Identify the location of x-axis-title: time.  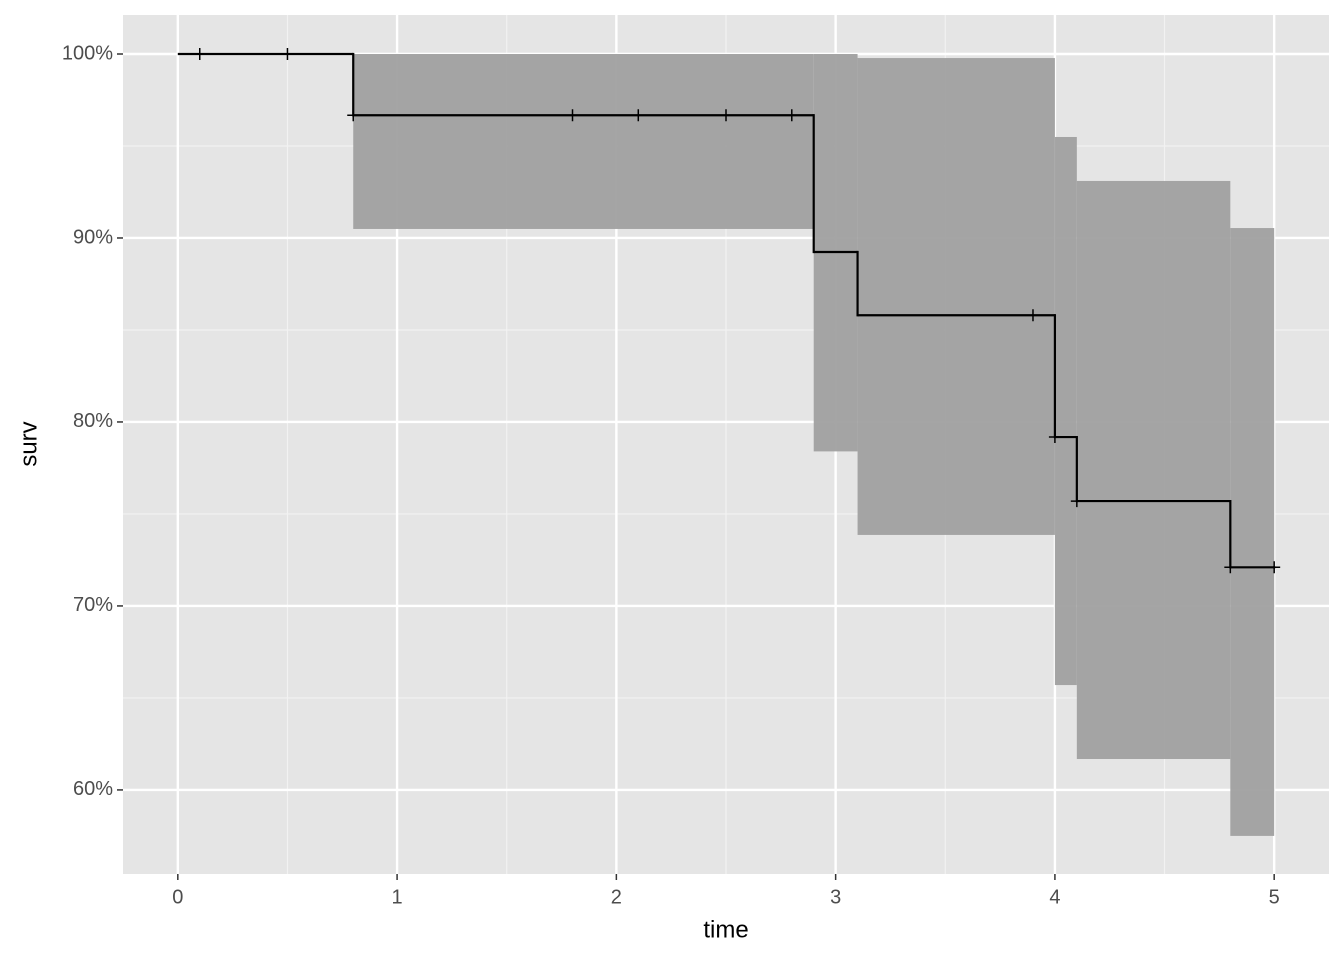
(725, 929).